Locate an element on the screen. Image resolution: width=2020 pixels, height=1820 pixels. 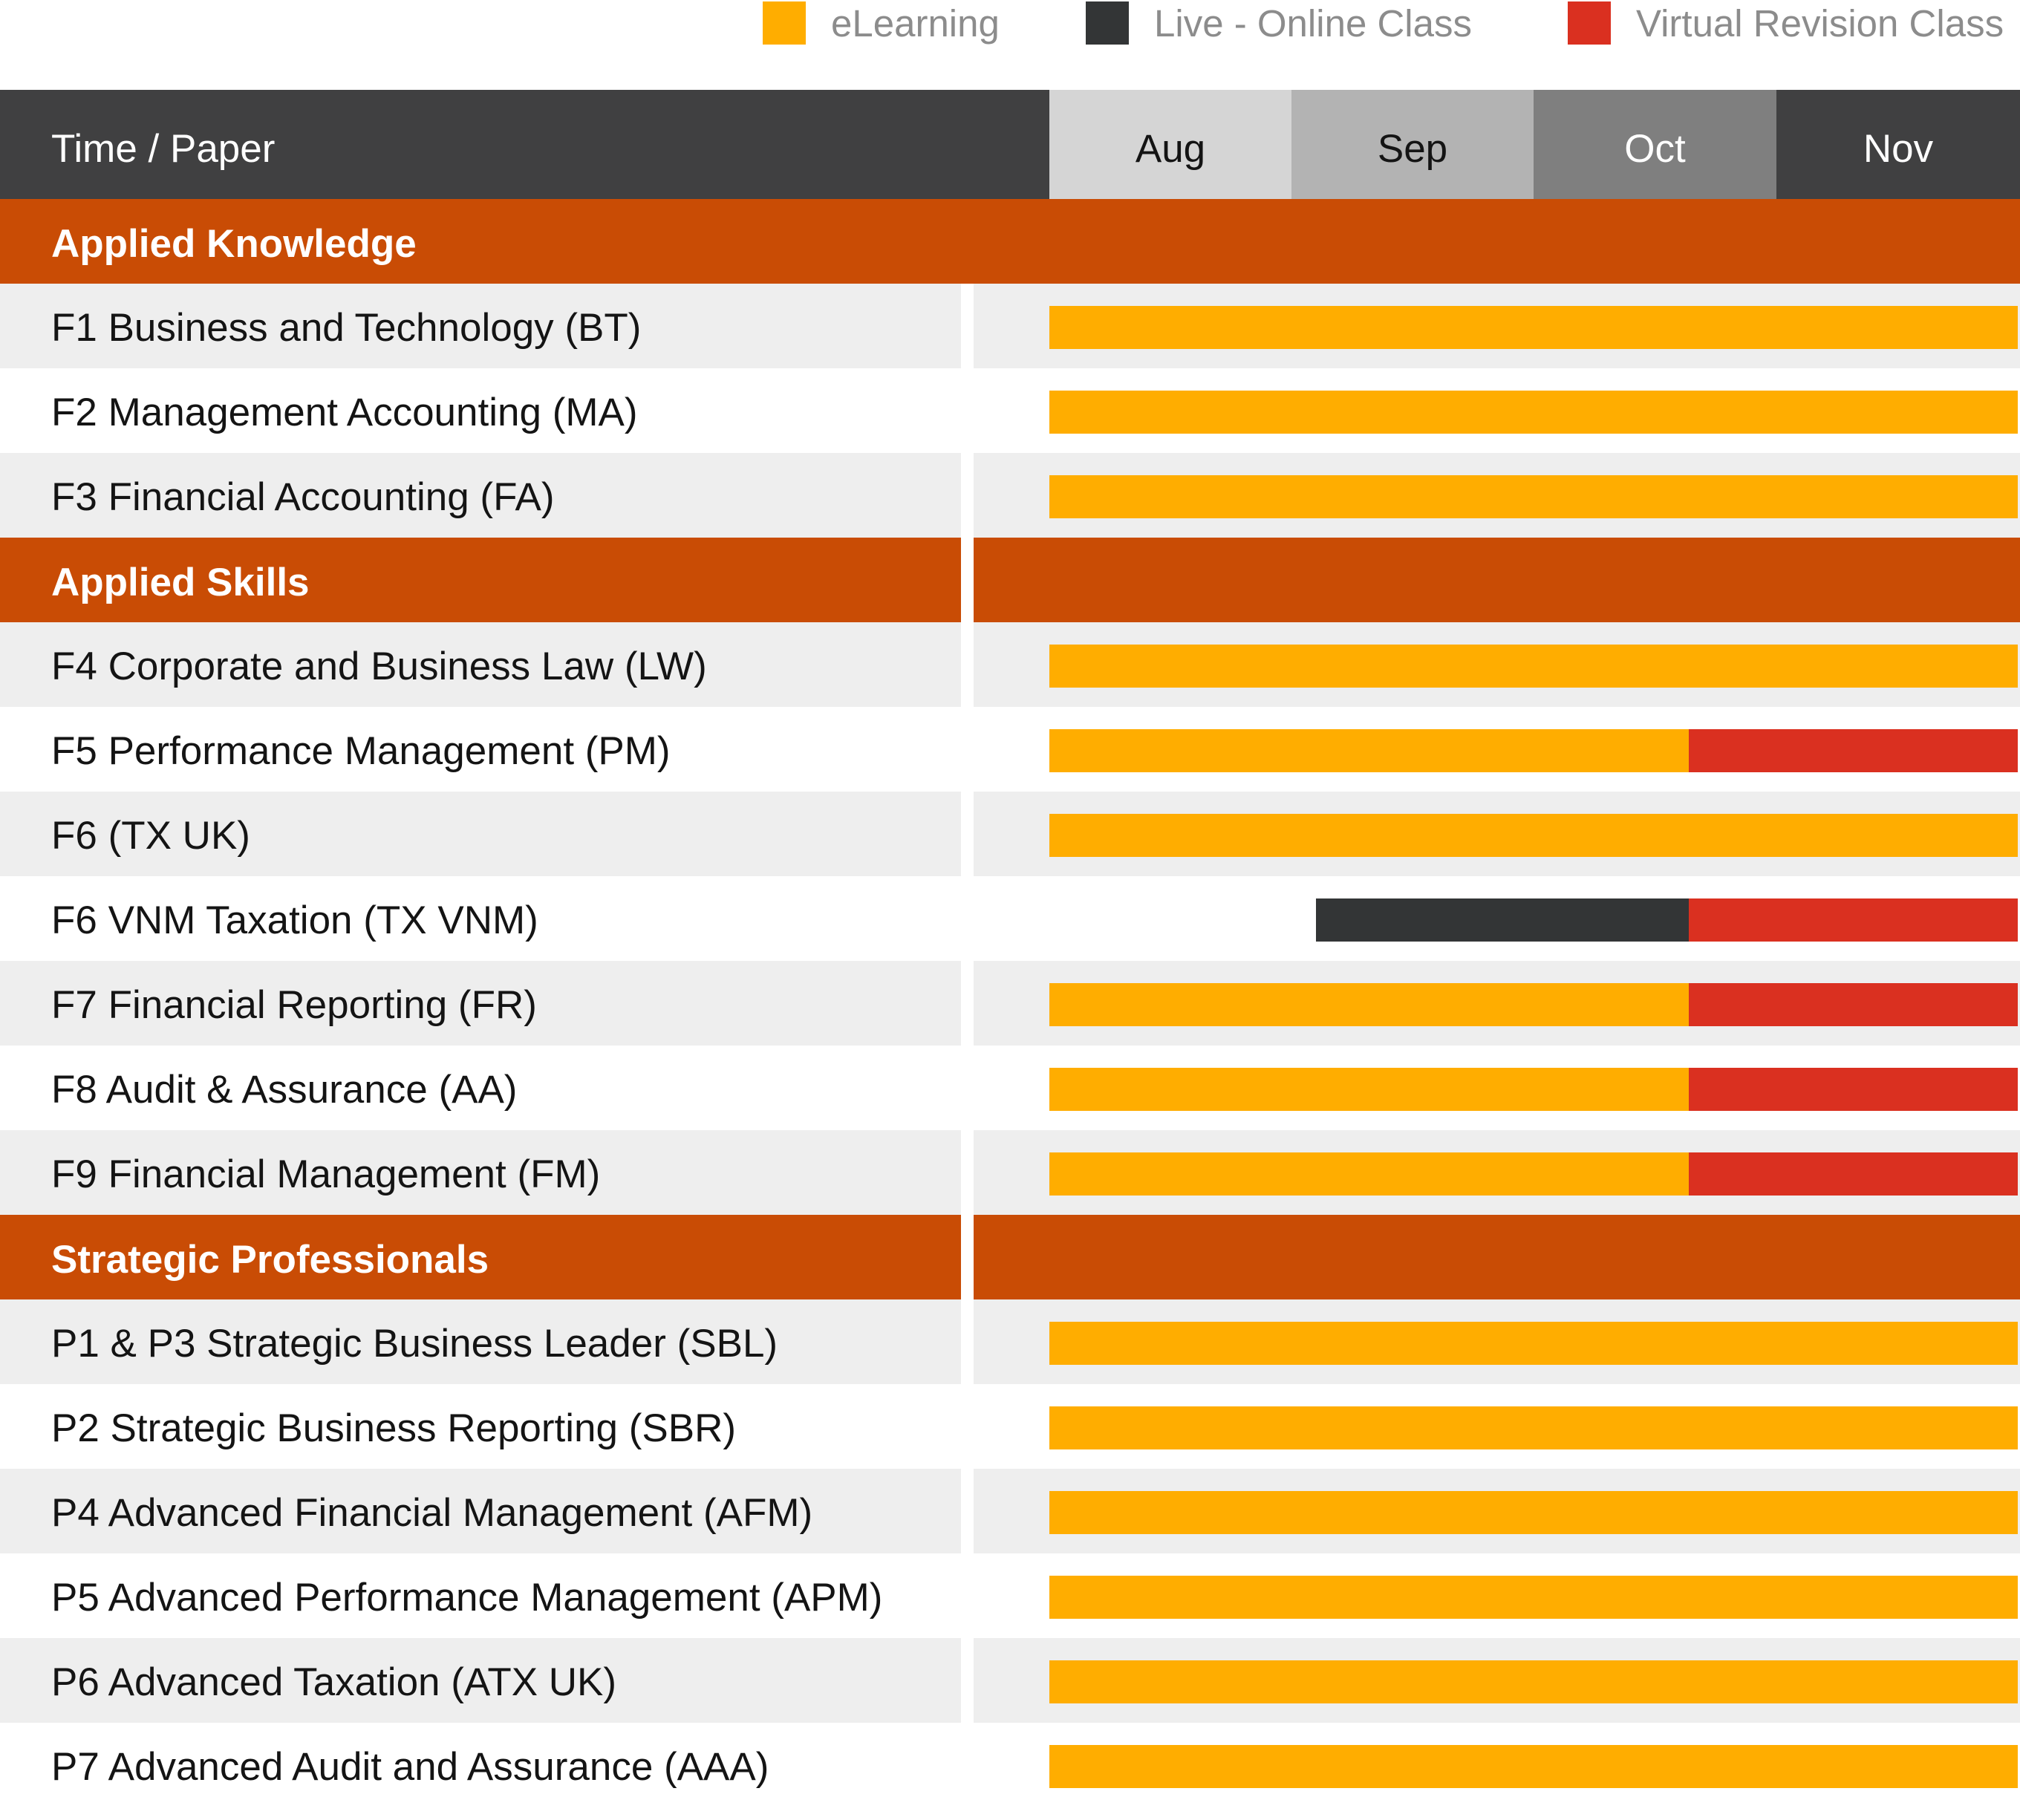
paper-name: F3 Financial Accounting (FA) is located at coordinates (303, 497).